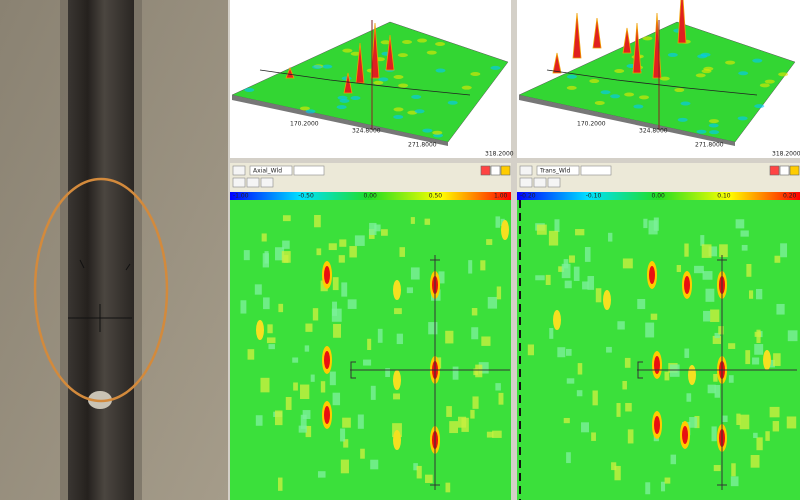 The height and width of the screenshot is (504, 800). Describe the element at coordinates (627, 120) in the screenshot. I see `3d-surface-edge` at that location.